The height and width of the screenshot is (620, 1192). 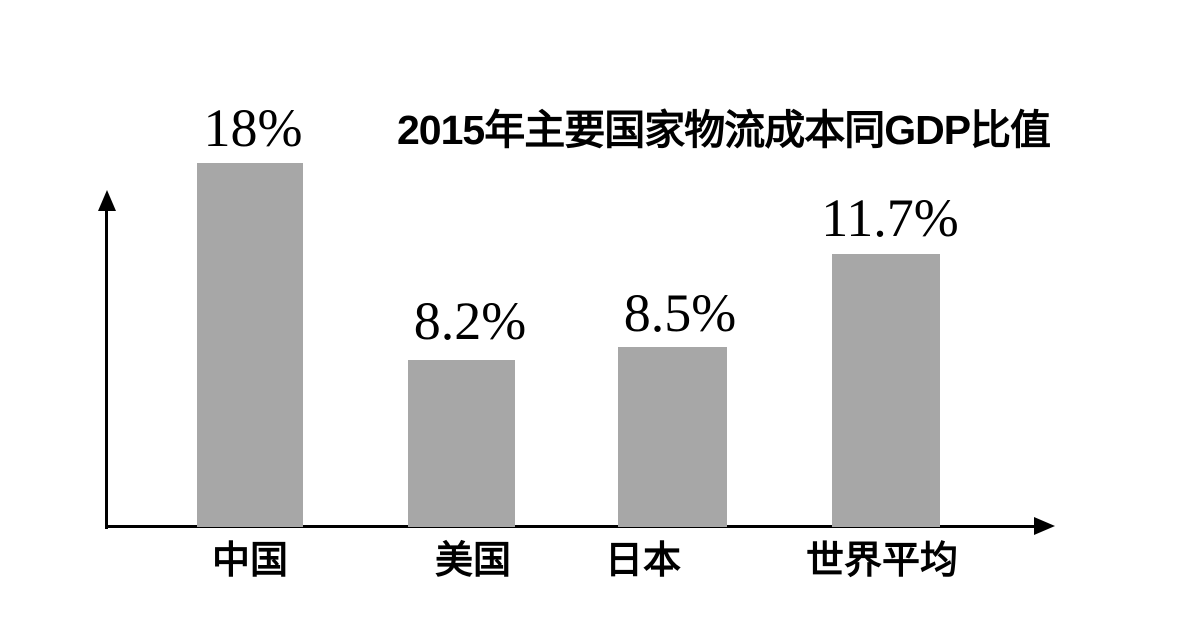 I want to click on y-axis-line, so click(x=106, y=367).